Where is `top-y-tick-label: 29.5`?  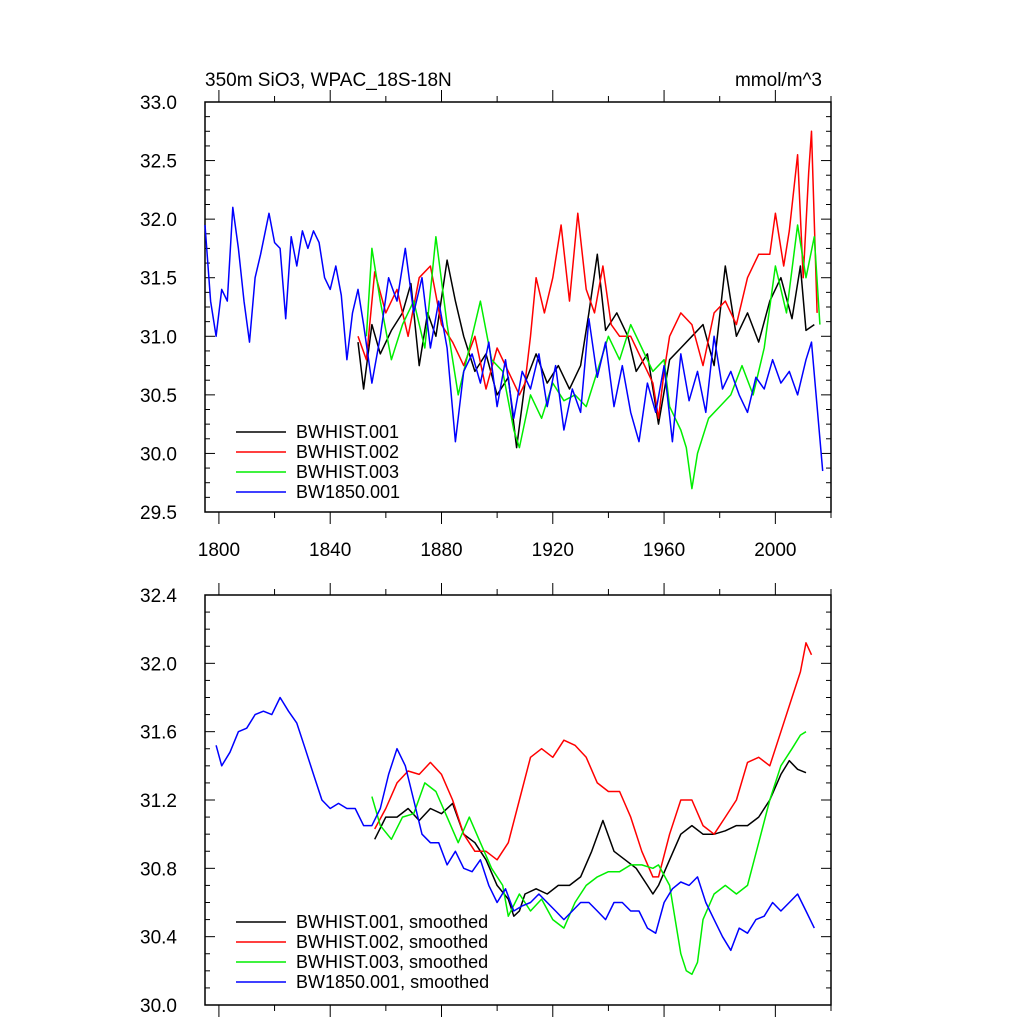 top-y-tick-label: 29.5 is located at coordinates (158, 513).